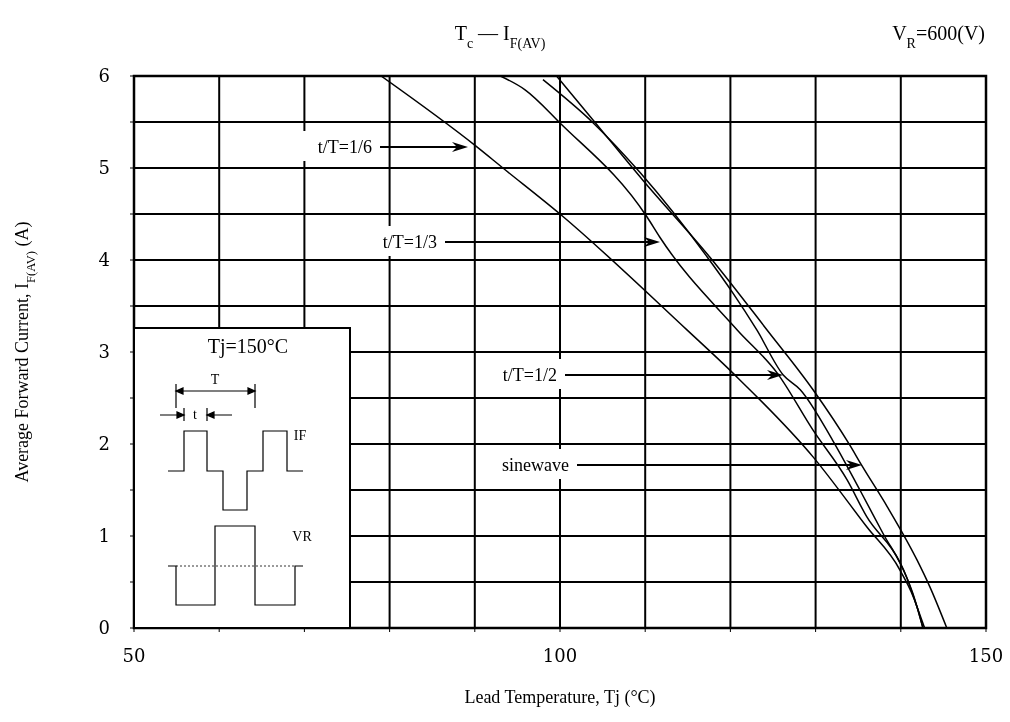  What do you see at coordinates (104, 627) in the screenshot?
I see `y-tick-label: 0` at bounding box center [104, 627].